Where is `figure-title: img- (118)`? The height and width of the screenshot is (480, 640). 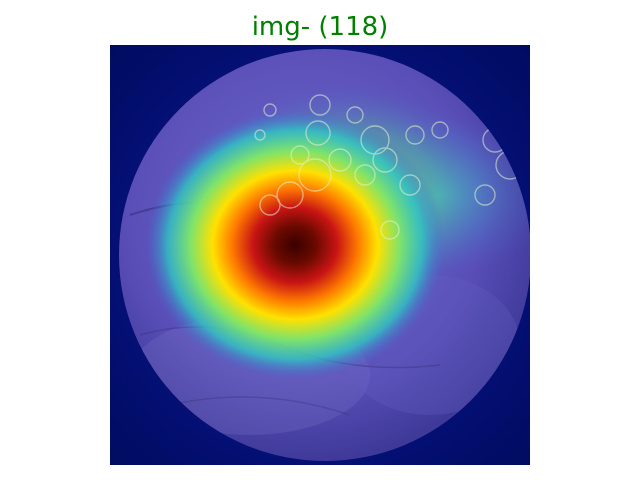
figure-title: img- (118) is located at coordinates (320, 27).